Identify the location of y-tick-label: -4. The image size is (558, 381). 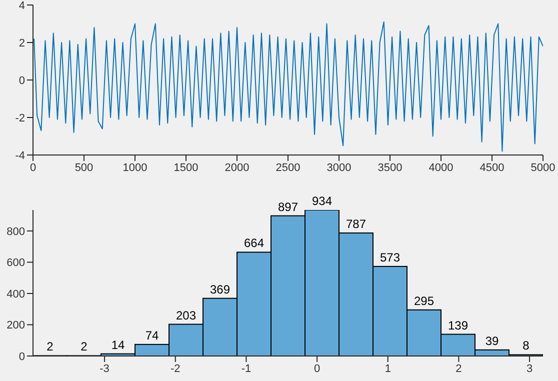
(20, 156).